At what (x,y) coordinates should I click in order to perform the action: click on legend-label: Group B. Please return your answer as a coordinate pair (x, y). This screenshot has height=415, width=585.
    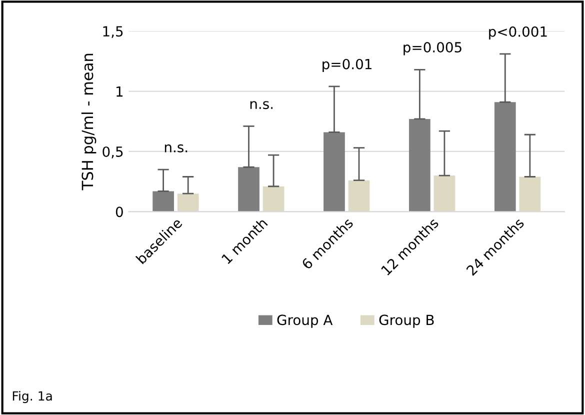
    Looking at the image, I should click on (406, 321).